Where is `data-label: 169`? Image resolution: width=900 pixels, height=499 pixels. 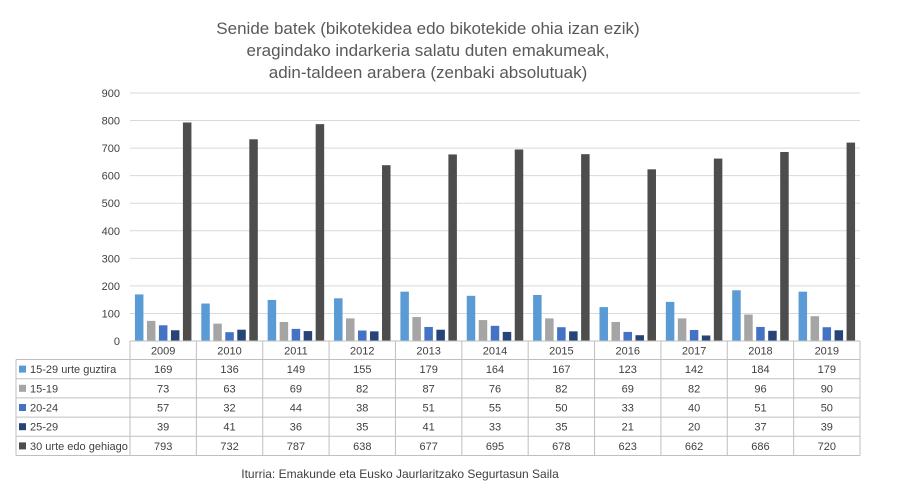 data-label: 169 is located at coordinates (163, 370).